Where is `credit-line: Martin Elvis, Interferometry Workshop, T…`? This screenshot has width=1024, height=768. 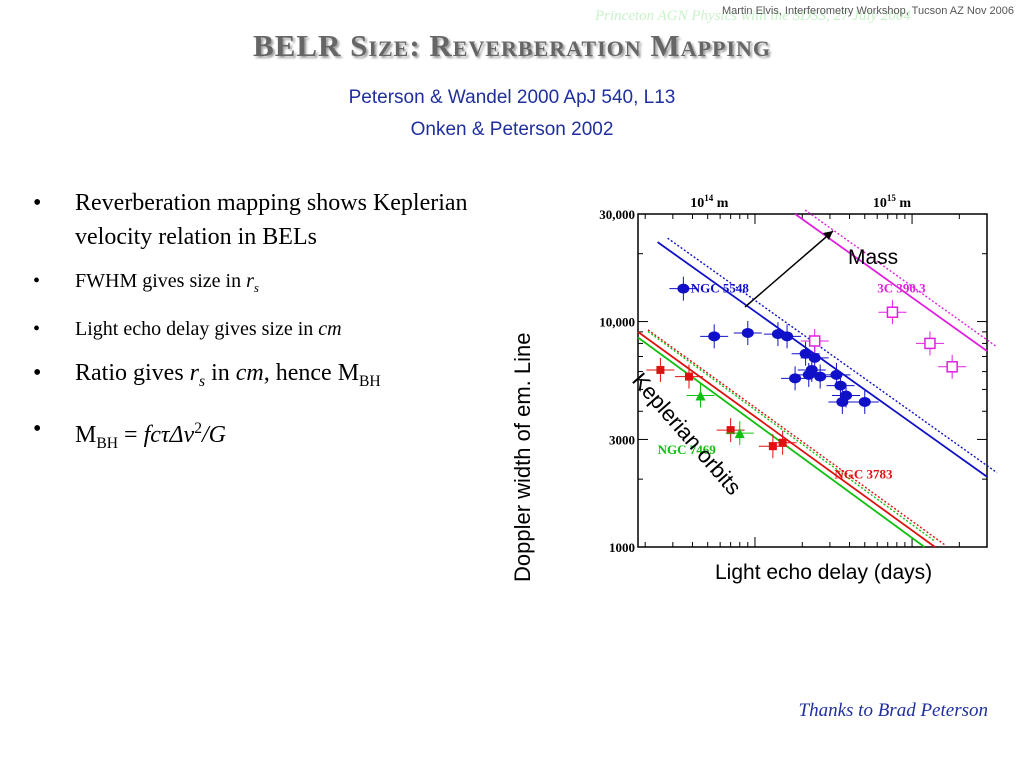 credit-line: Martin Elvis, Interferometry Workshop, T… is located at coordinates (867, 11).